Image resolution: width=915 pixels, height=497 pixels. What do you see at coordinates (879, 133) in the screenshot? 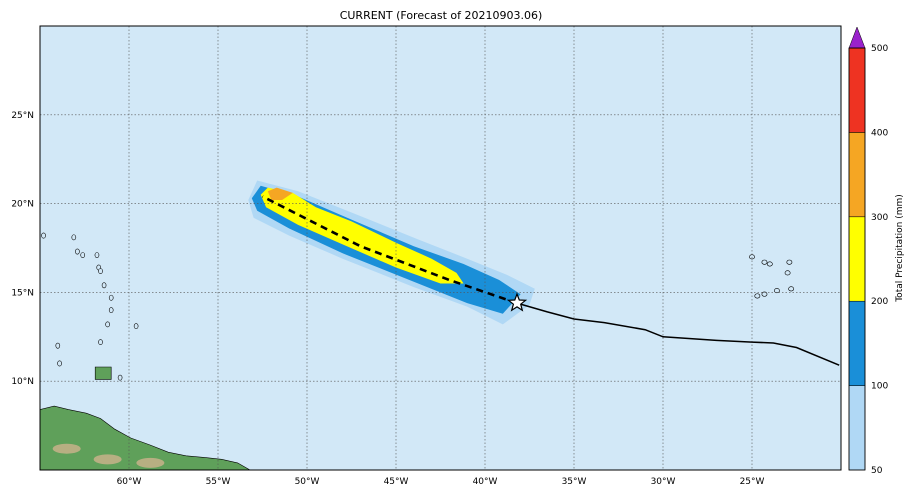
I see `colorbar-tick-label: 400` at bounding box center [879, 133].